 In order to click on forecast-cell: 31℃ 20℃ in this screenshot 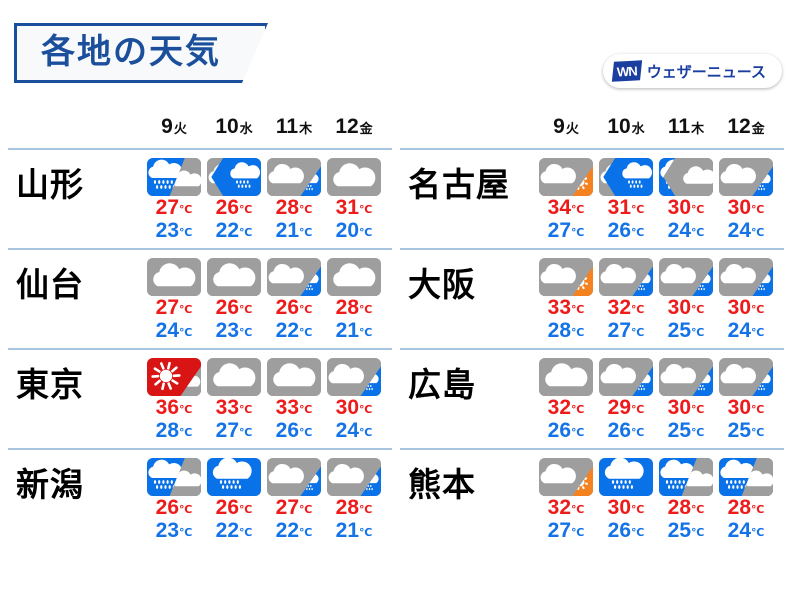, I will do `click(354, 199)`.